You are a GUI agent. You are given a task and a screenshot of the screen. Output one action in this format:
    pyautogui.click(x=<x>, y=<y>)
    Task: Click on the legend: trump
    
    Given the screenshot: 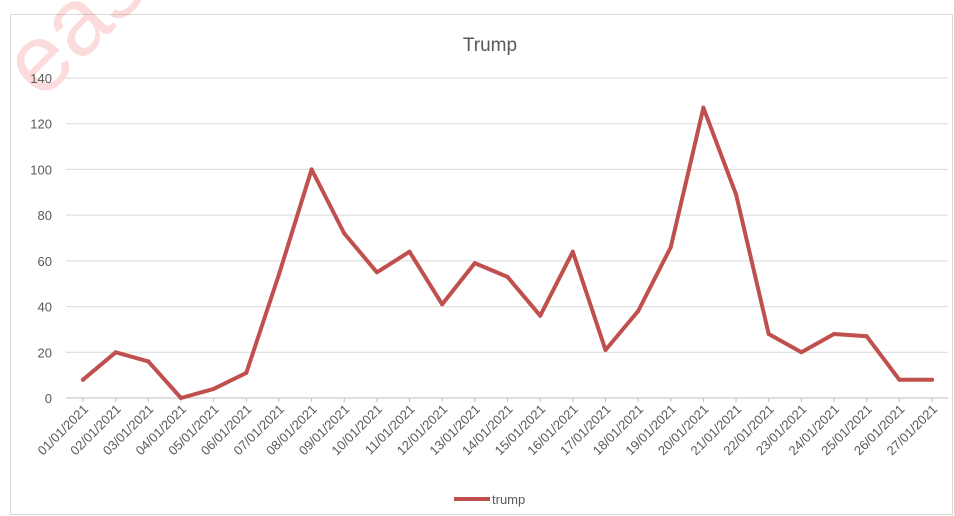 What is the action you would take?
    pyautogui.click(x=489, y=499)
    